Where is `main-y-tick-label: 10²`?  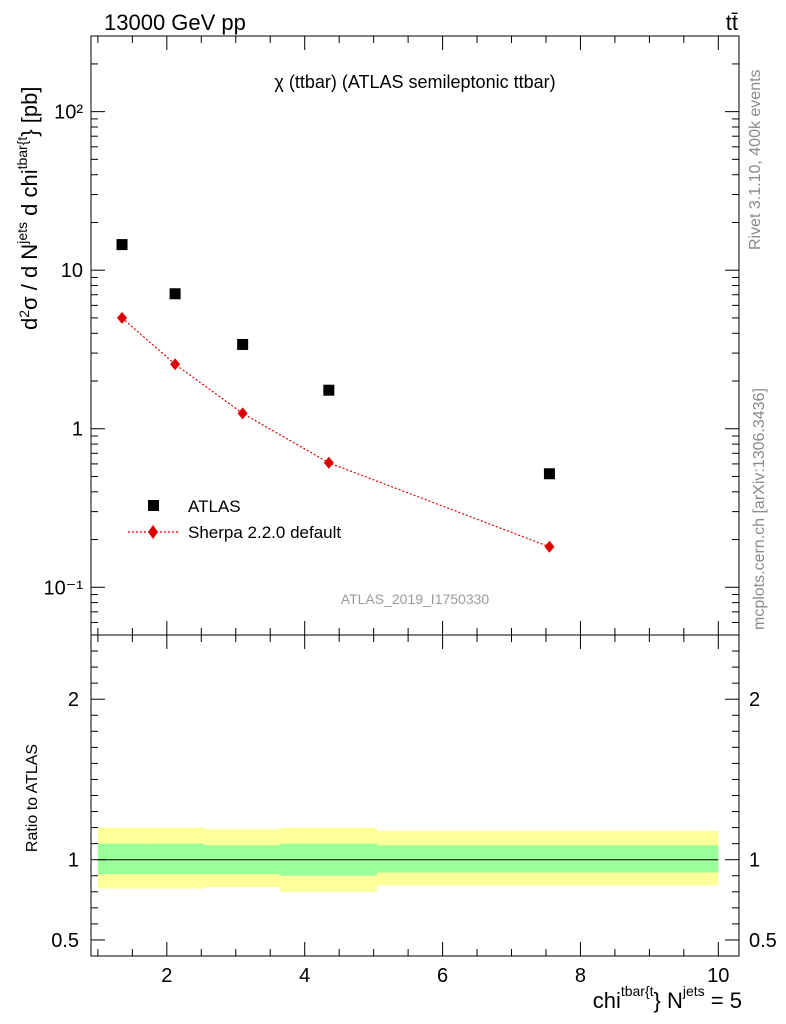
main-y-tick-label: 10² is located at coordinates (68, 113).